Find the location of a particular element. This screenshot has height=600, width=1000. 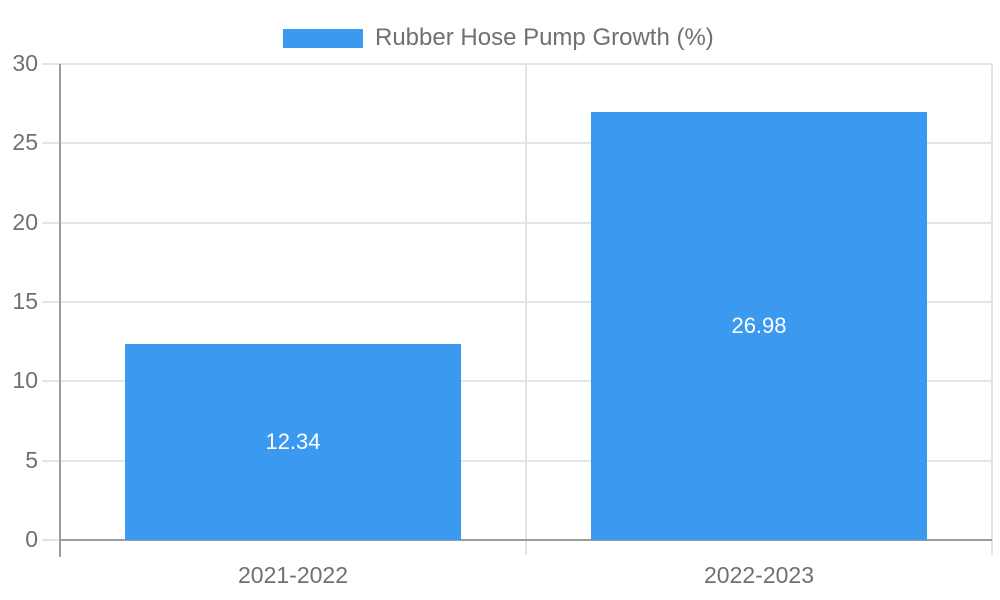

x-tick-label: 2021-2022 is located at coordinates (293, 575).